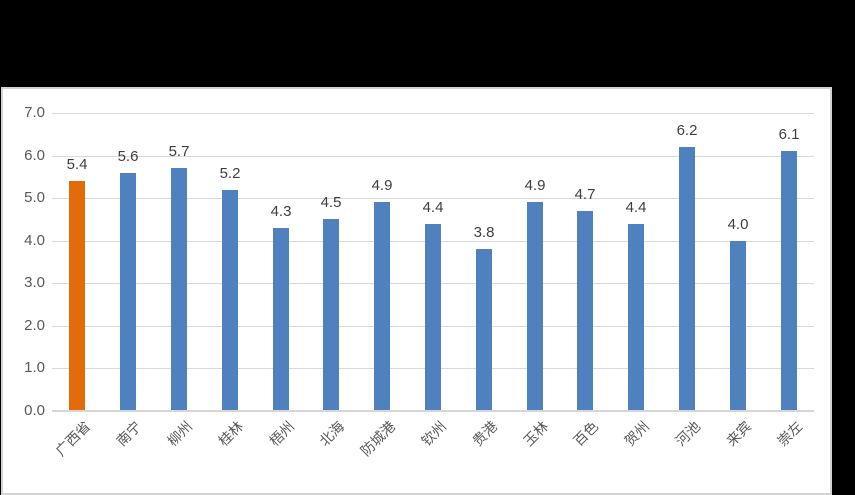 The width and height of the screenshot is (855, 495). Describe the element at coordinates (34, 155) in the screenshot. I see `y-tick-label: 6.0` at that location.